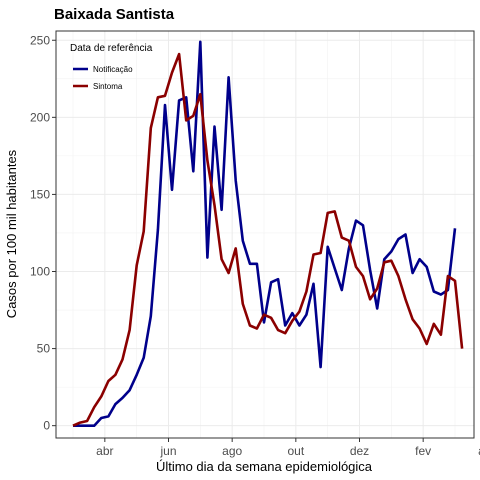  Describe the element at coordinates (295, 451) in the screenshot. I see `x-tick-label: out` at that location.